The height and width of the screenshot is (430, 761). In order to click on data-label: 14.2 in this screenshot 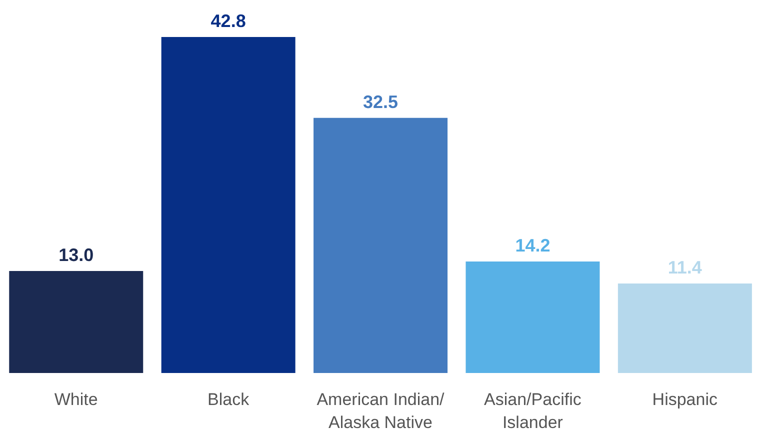, I will do `click(532, 246)`.